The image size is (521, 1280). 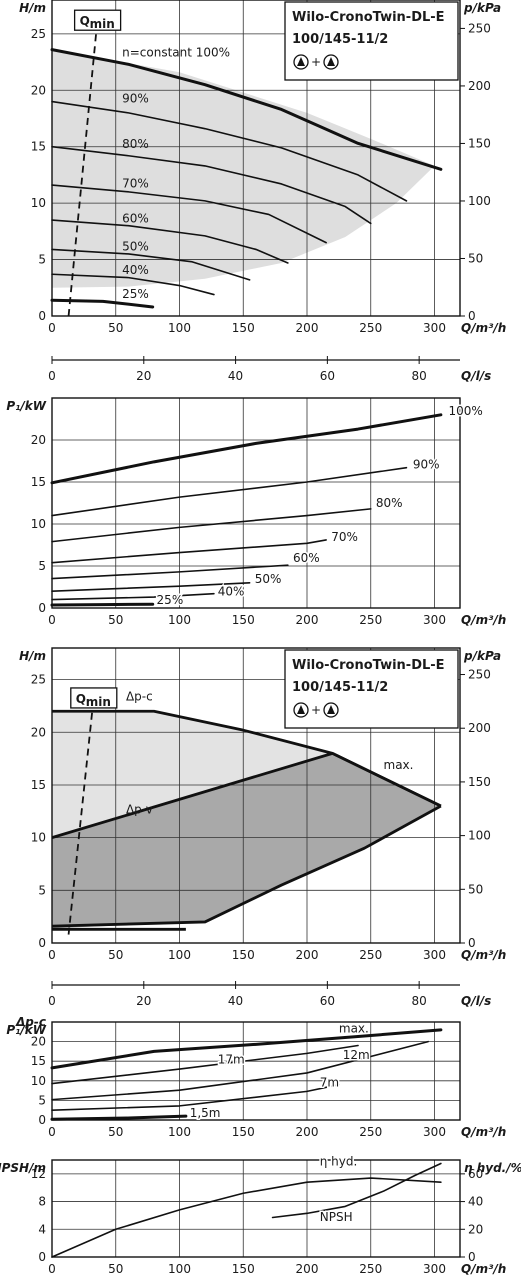 What do you see at coordinates (42, 1229) in the screenshot?
I see `y-tick-label: 4` at bounding box center [42, 1229].